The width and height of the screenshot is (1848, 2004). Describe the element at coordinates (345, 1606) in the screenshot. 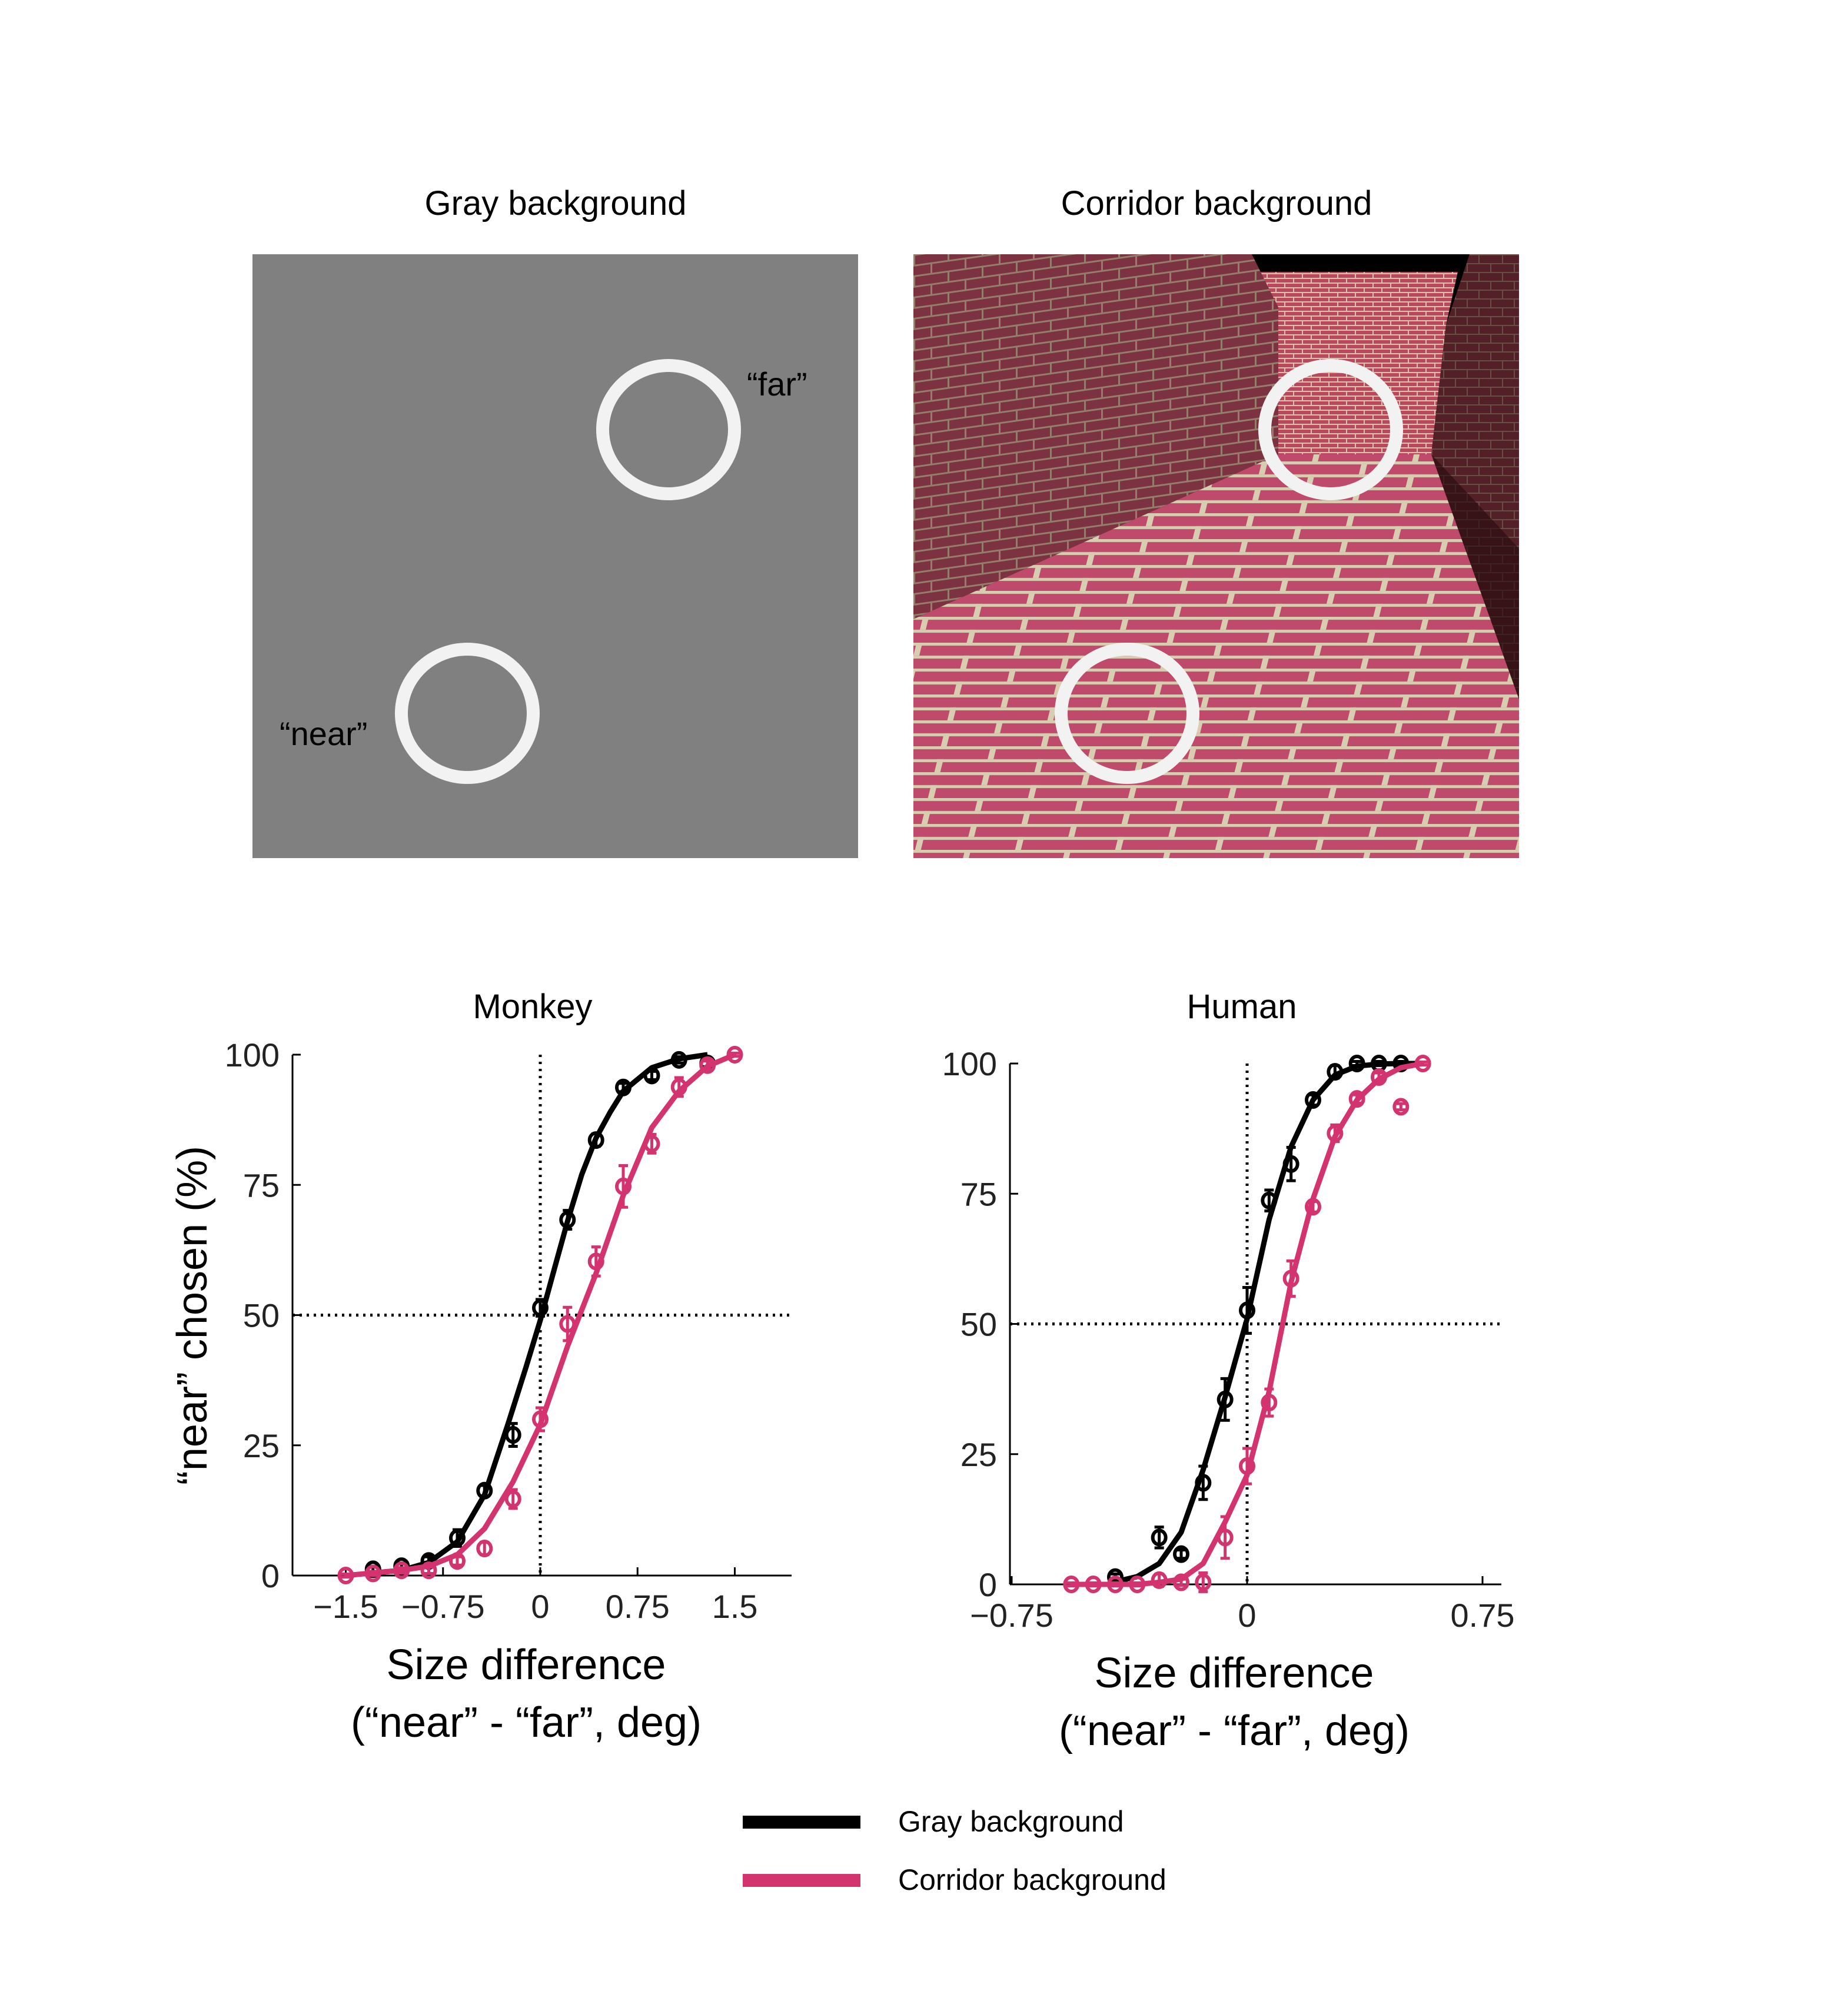

I see `x-tick-label: −1.5` at that location.